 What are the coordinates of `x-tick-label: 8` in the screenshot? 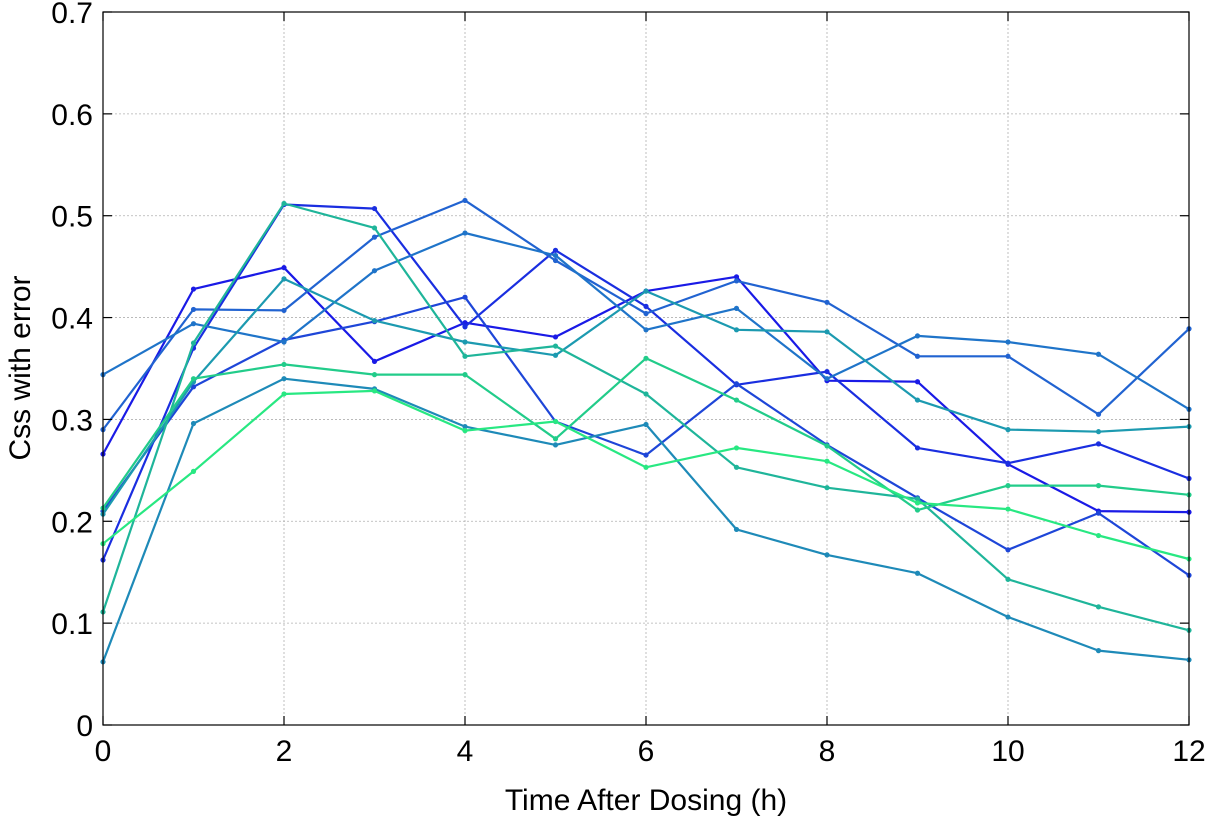 It's located at (827, 751).